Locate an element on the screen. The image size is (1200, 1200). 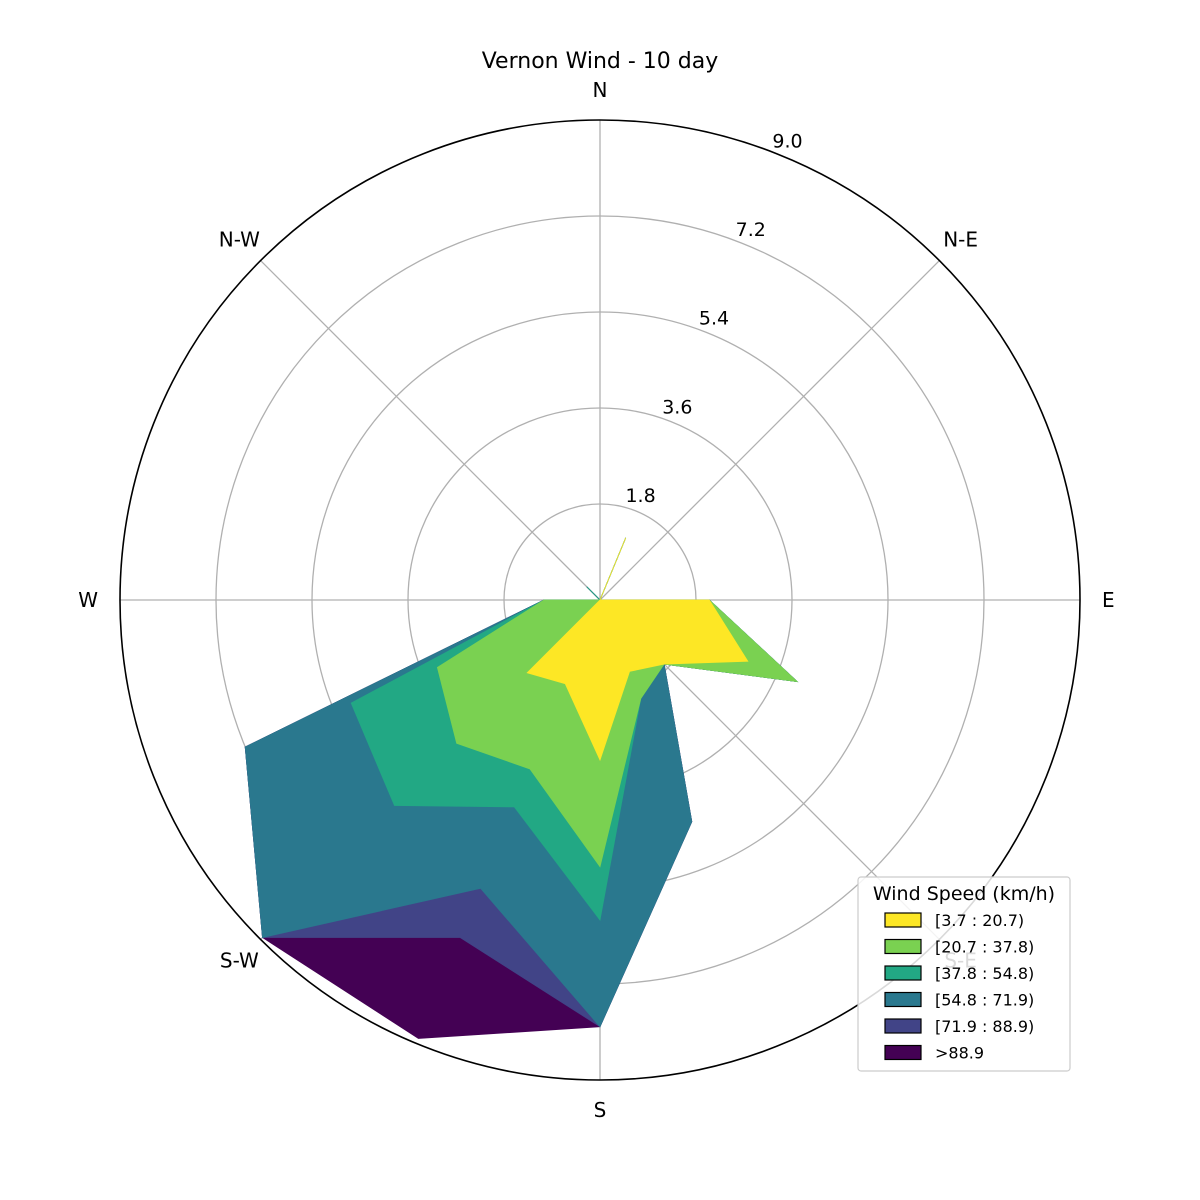
legend-title: Wind Speed (km/h) is located at coordinates (964, 894).